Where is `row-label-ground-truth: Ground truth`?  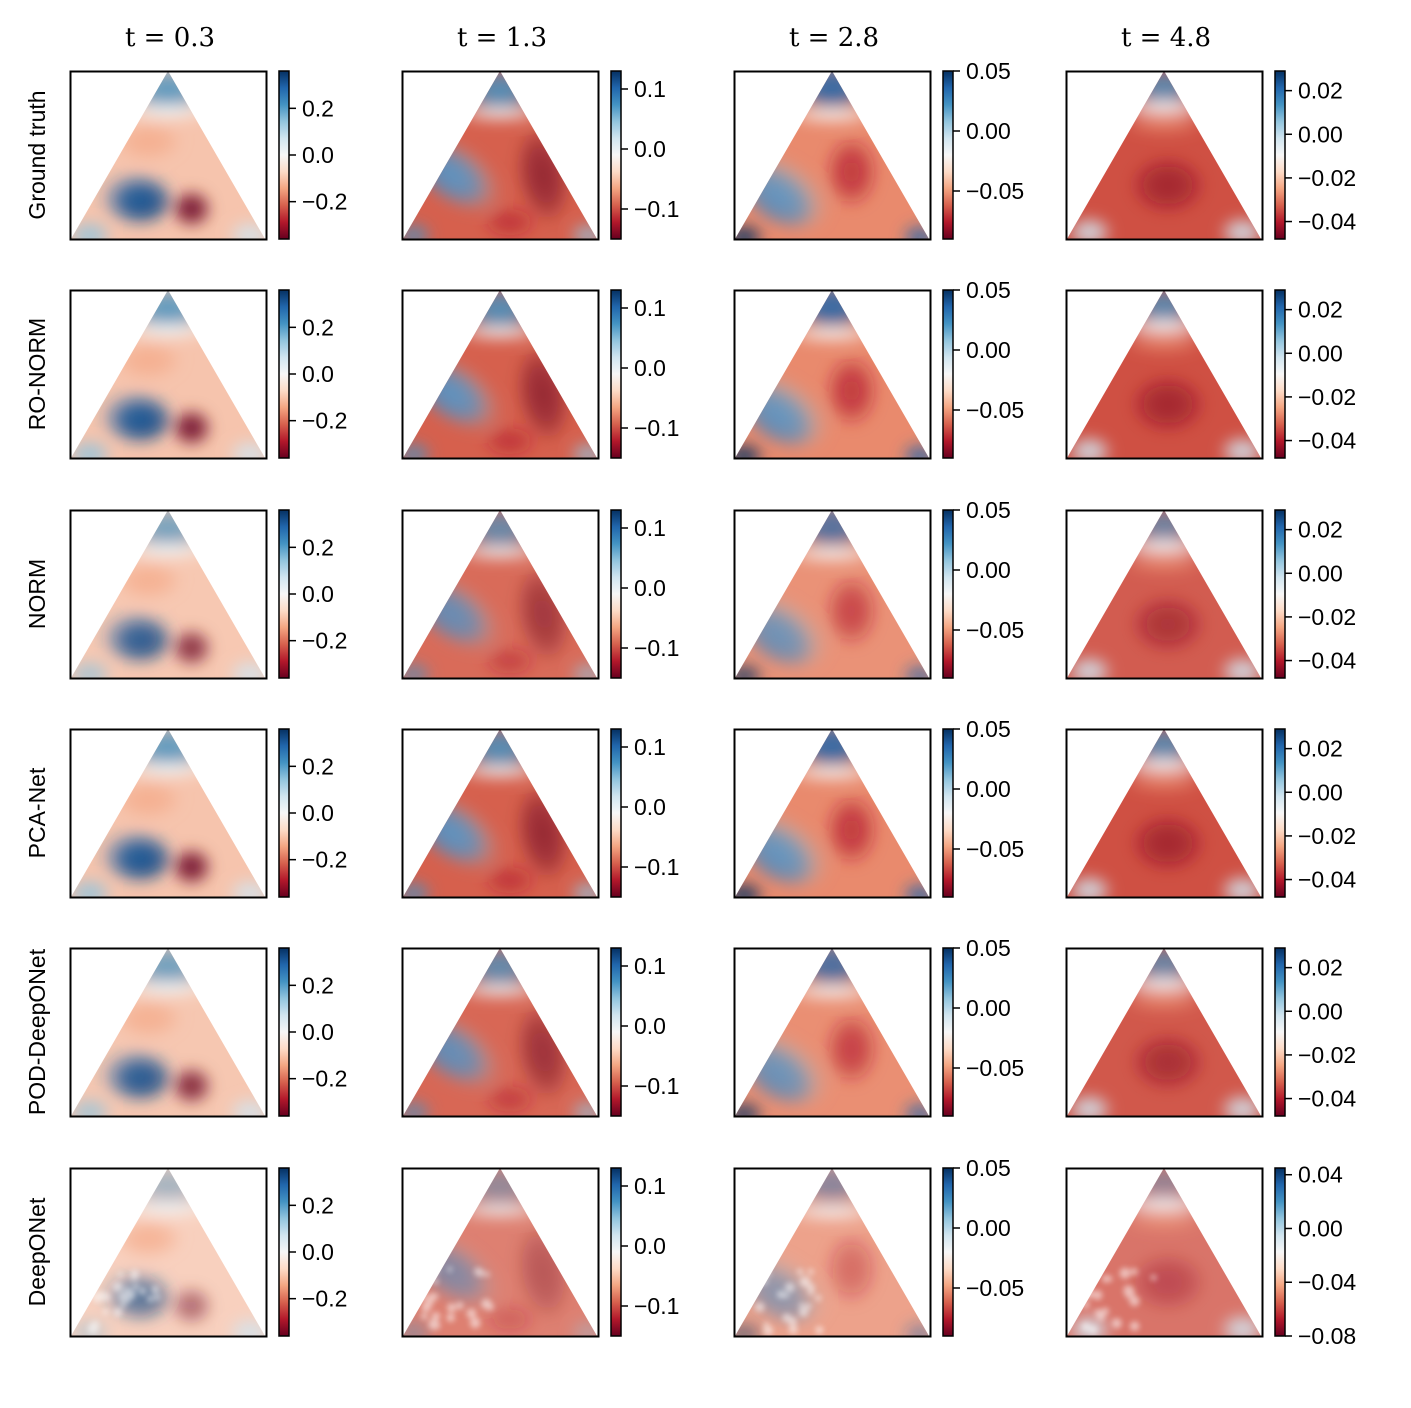
row-label-ground-truth: Ground truth is located at coordinates (37, 154).